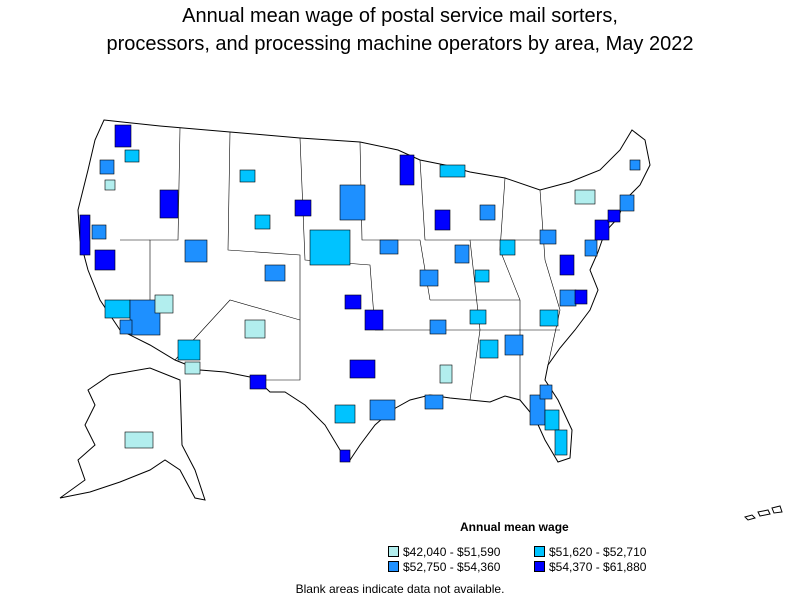 The width and height of the screenshot is (800, 600). I want to click on area-atlanta, so click(514, 345).